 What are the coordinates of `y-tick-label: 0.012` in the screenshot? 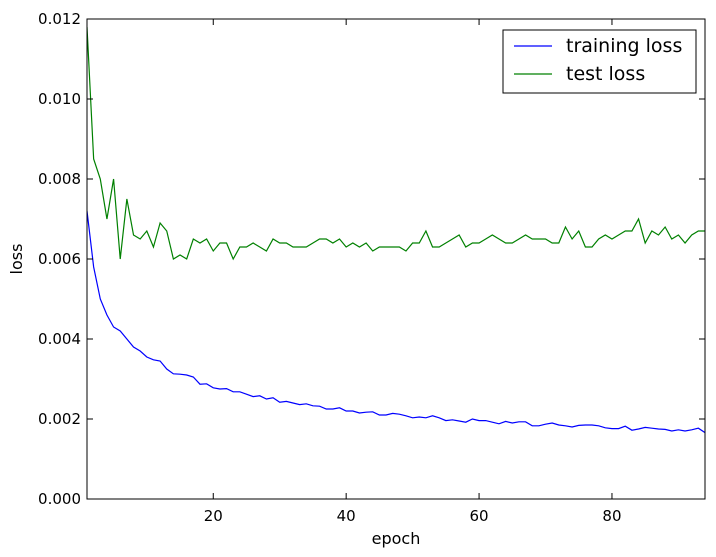 It's located at (59, 19).